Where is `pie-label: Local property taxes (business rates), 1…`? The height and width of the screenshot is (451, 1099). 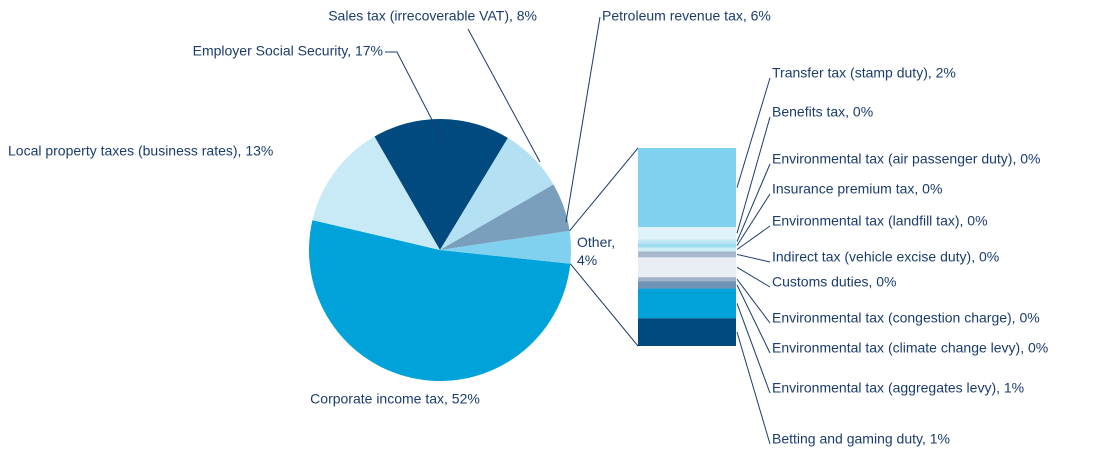
pie-label: Local property taxes (business rates), 1… is located at coordinates (140, 151).